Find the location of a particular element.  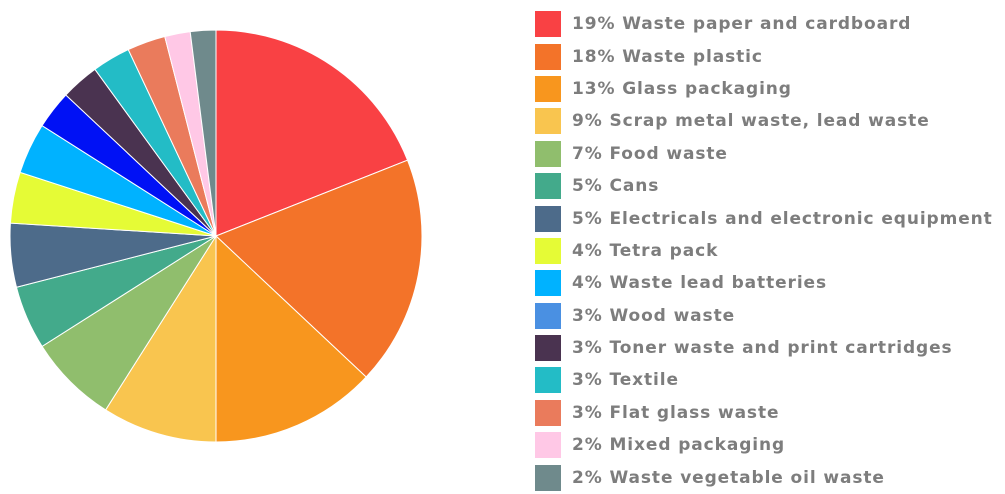

legend-item: 3% Textile is located at coordinates (770, 380).